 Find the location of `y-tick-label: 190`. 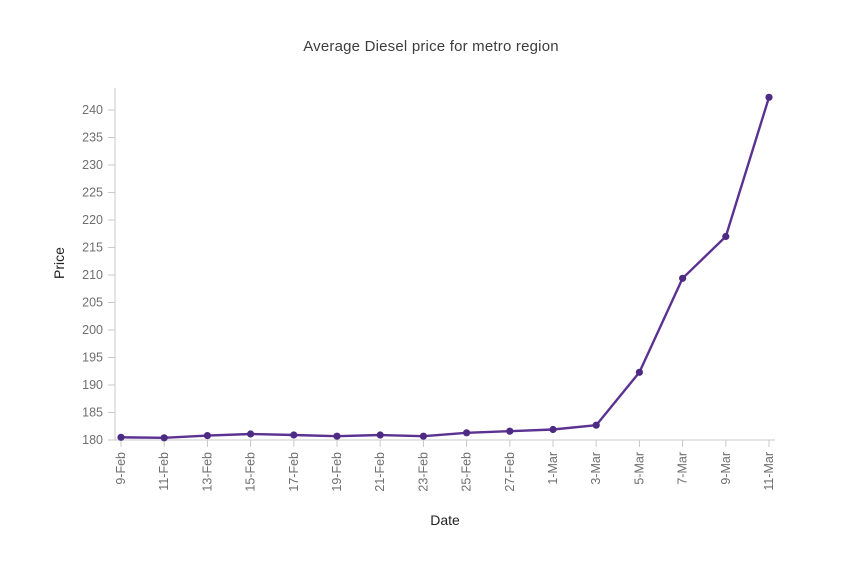

y-tick-label: 190 is located at coordinates (92, 385).